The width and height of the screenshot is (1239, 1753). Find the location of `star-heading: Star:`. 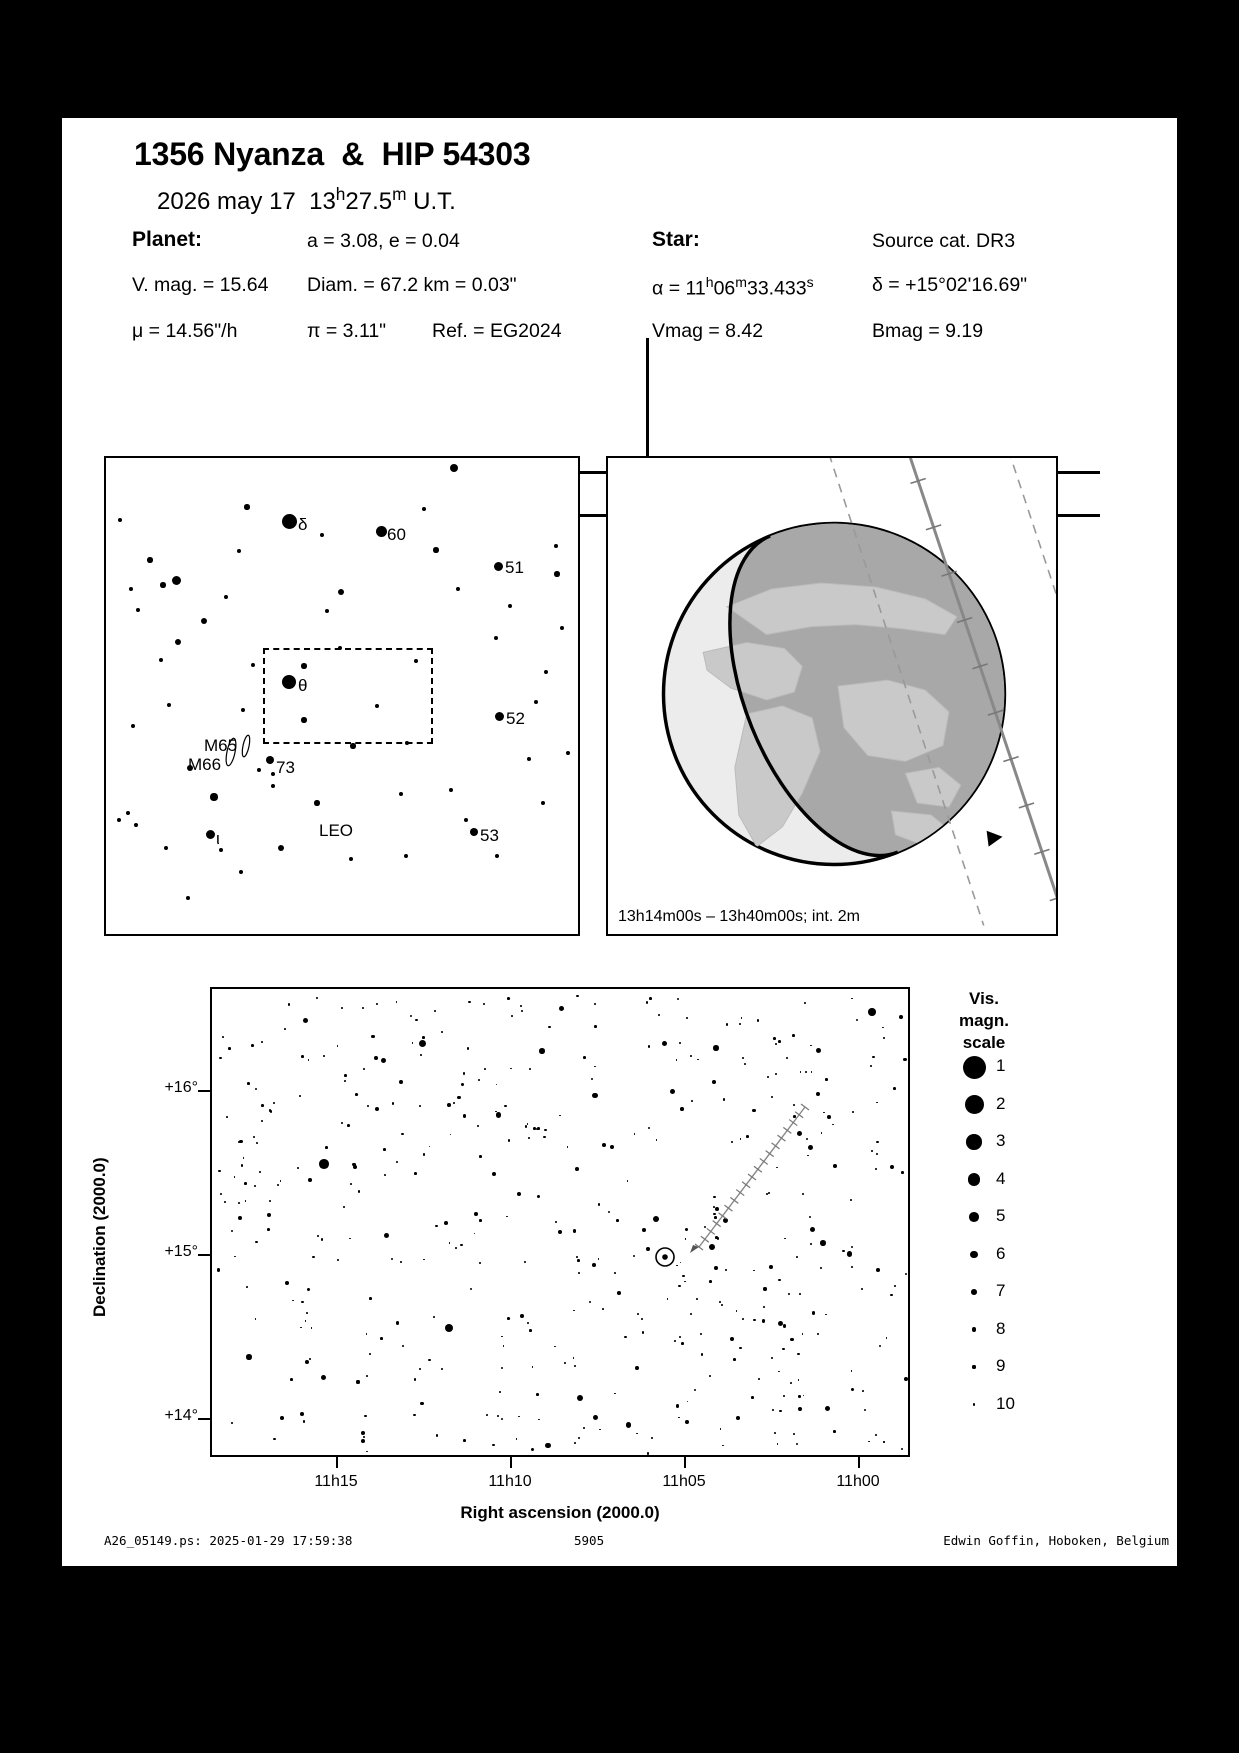

star-heading: Star: is located at coordinates (676, 239).